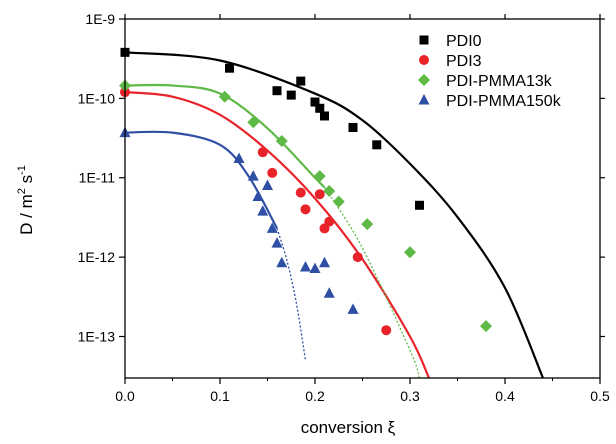  I want to click on y-tick-label: 1E-12, so click(97, 257).